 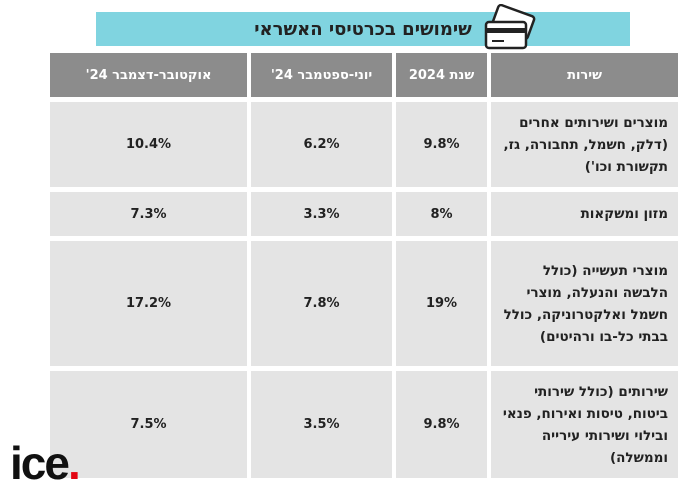 I want to click on title-bar: שימושים בכרטיסי האשראי, so click(x=363, y=29).